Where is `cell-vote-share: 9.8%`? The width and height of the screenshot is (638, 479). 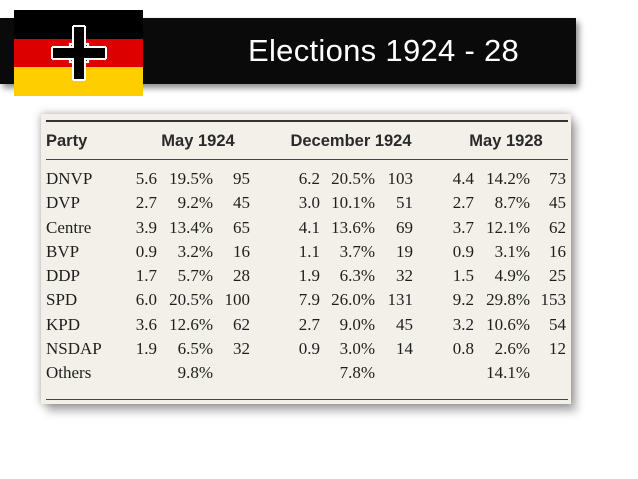
cell-vote-share: 9.8% is located at coordinates (195, 373).